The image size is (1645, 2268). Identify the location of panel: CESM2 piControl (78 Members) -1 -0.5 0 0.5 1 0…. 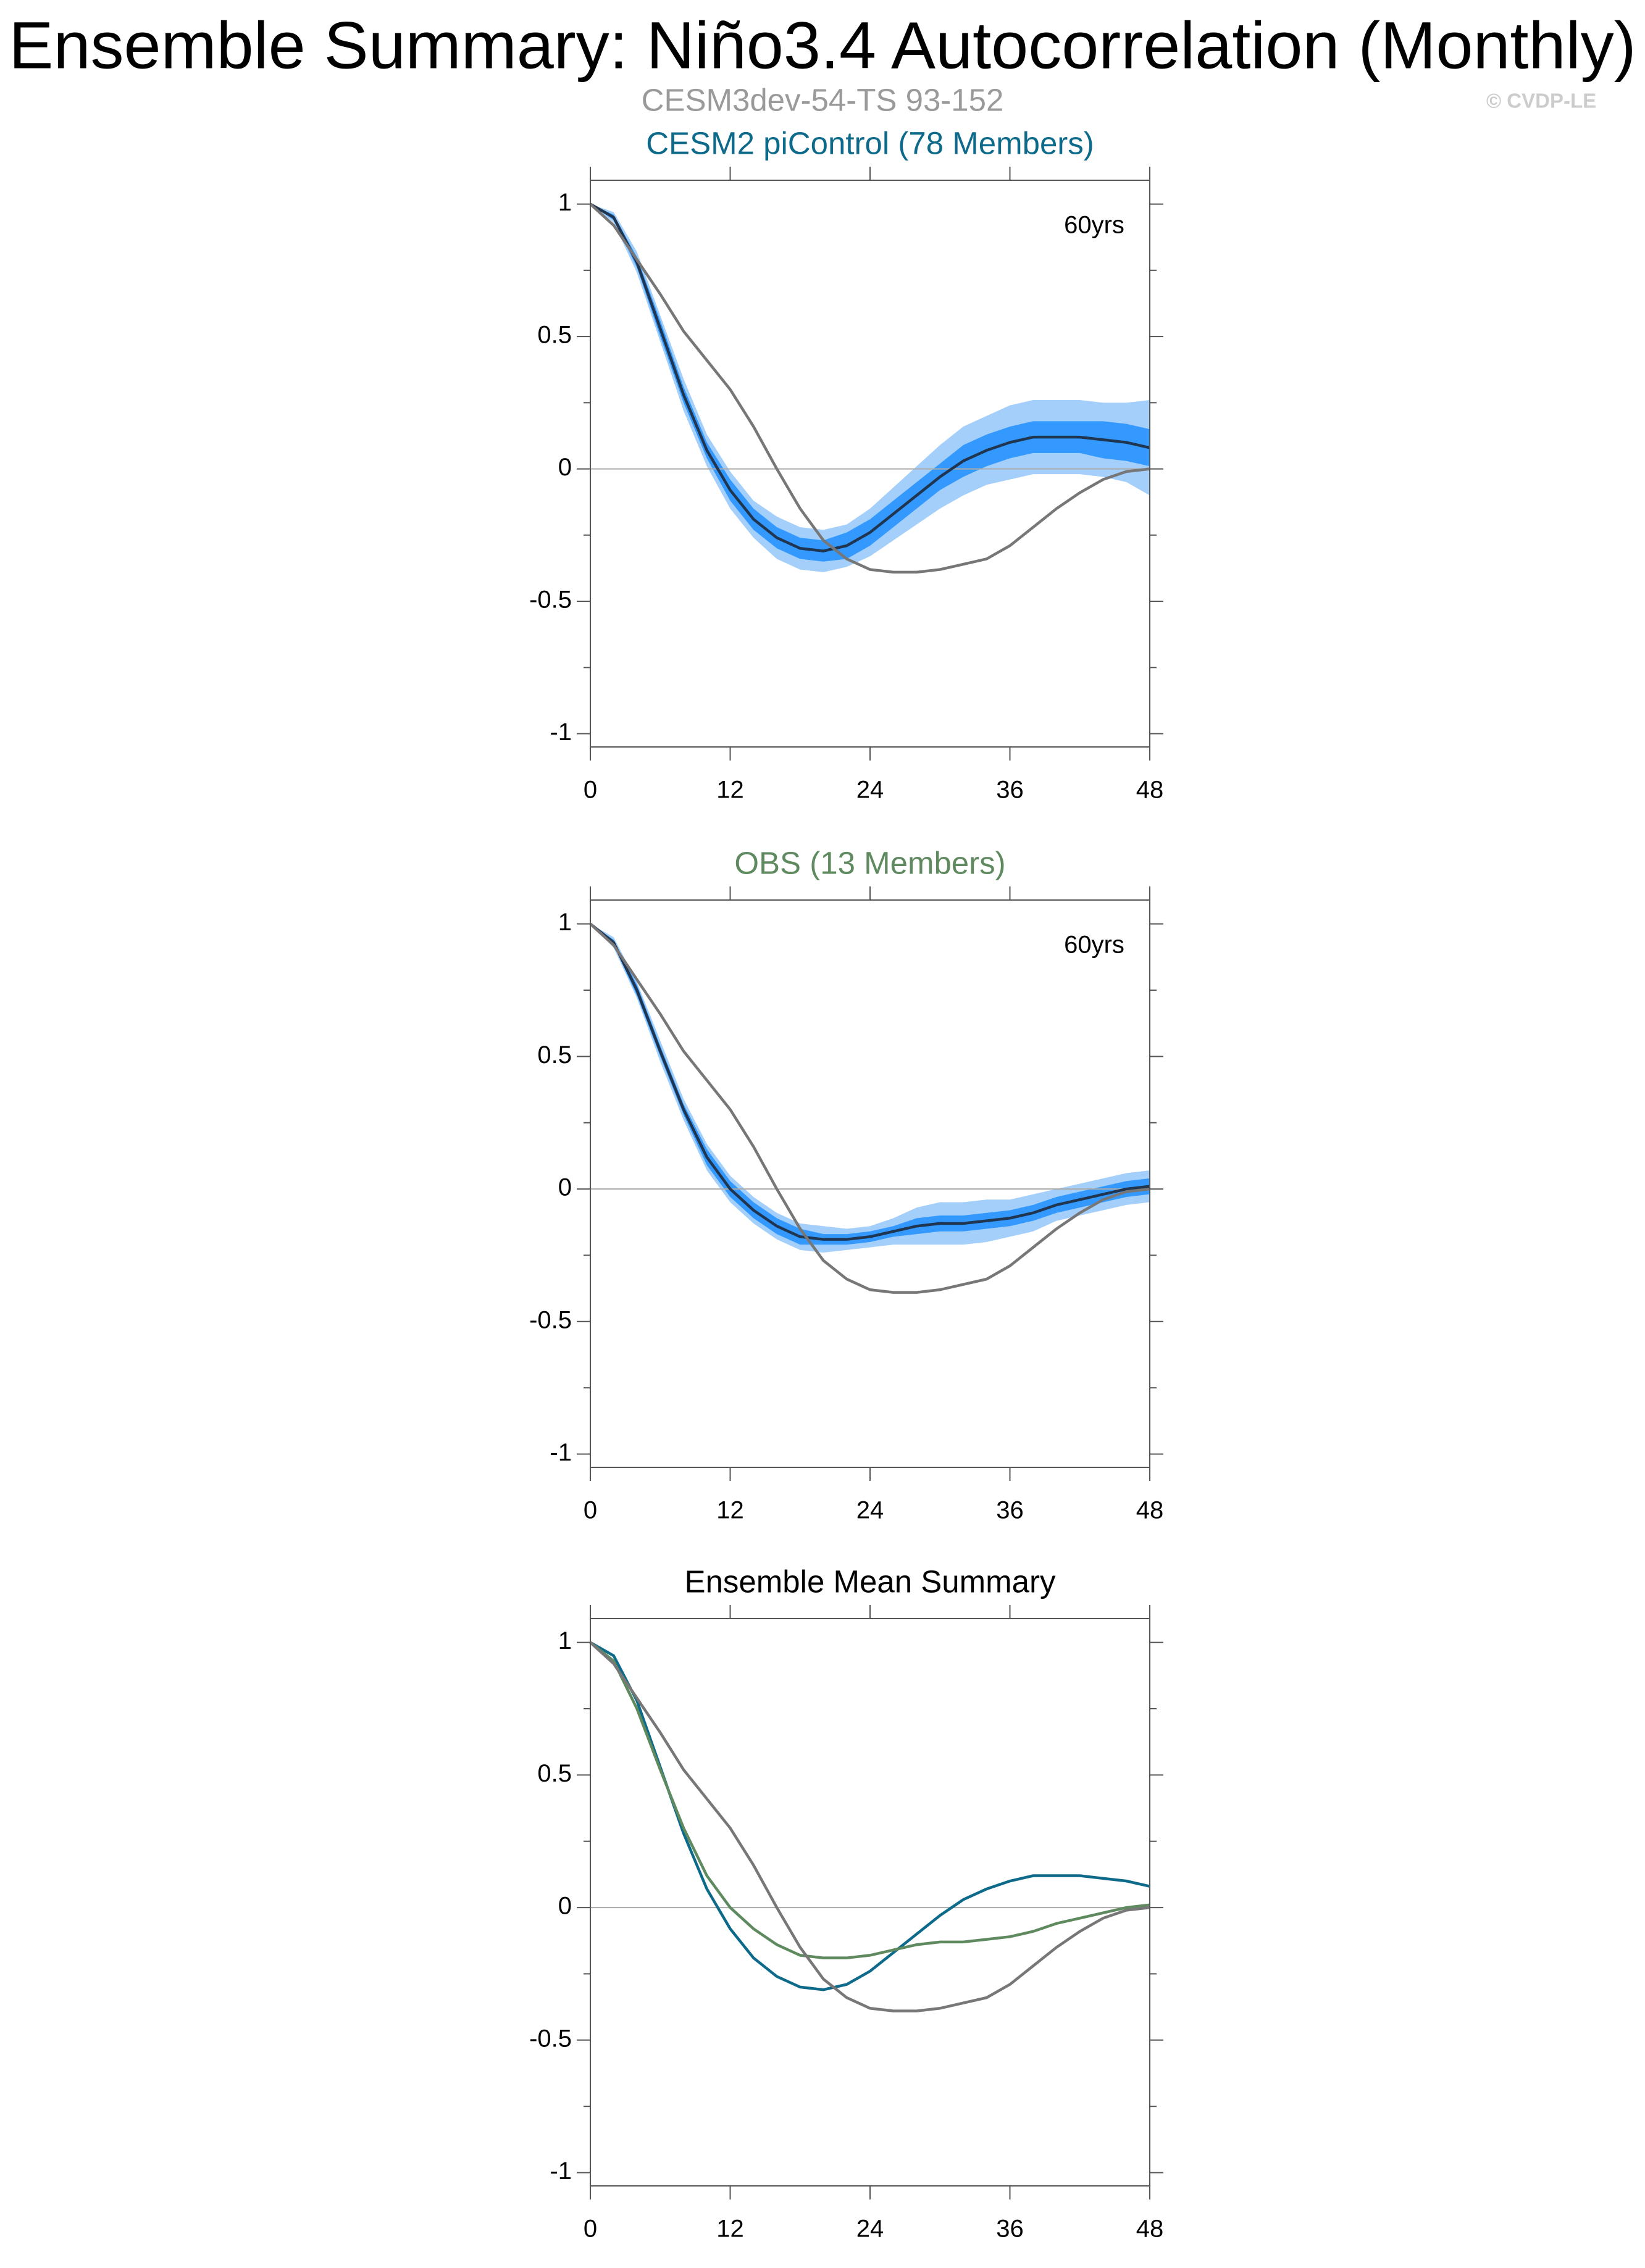
(846, 464).